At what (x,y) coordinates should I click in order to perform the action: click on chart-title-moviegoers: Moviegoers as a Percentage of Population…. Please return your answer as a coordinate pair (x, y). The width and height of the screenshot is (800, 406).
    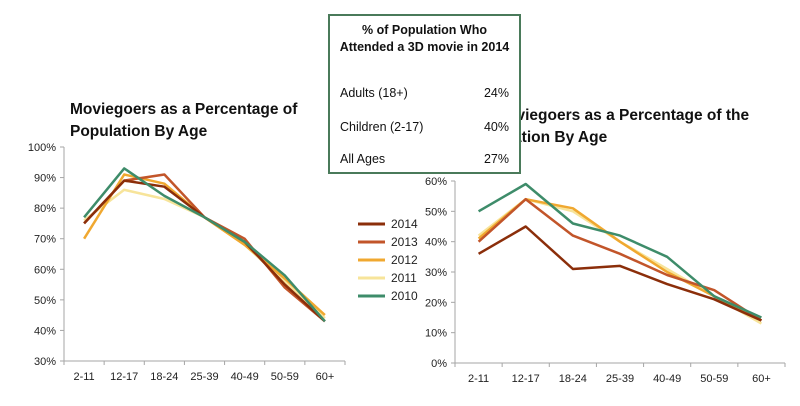
    Looking at the image, I should click on (184, 120).